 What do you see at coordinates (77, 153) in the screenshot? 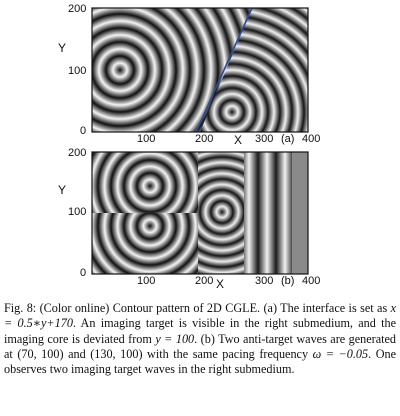
I see `panel-b-ytick-200: 200` at bounding box center [77, 153].